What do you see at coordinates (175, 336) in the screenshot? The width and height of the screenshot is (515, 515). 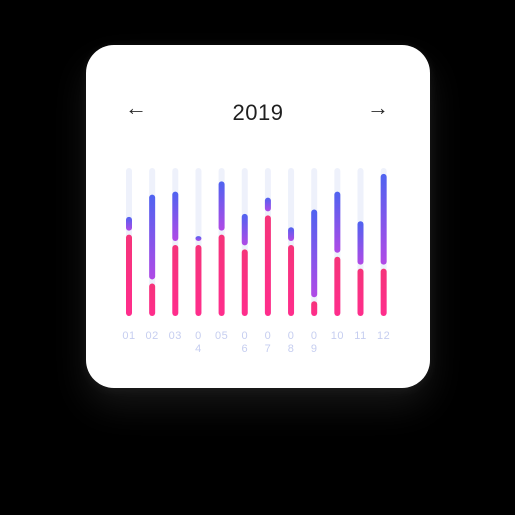 I see `x-tick-label: 03` at bounding box center [175, 336].